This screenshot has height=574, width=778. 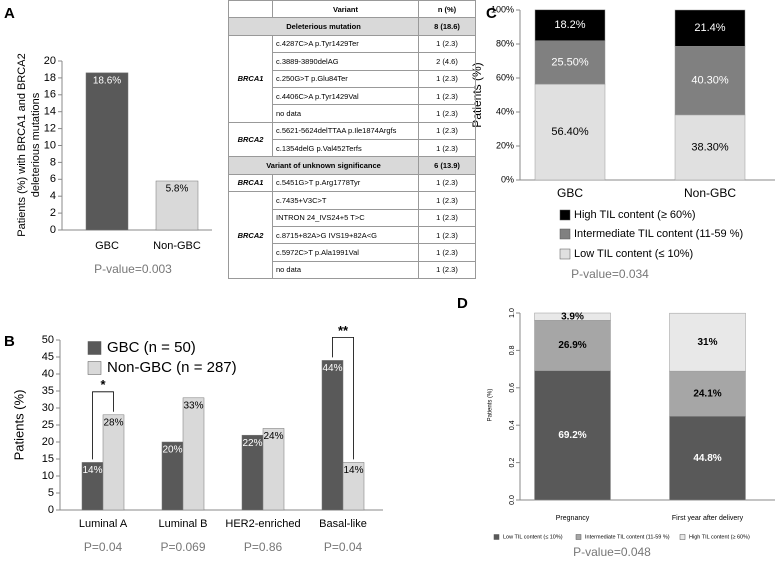 I want to click on value-label: 26.9%, so click(x=572, y=345).